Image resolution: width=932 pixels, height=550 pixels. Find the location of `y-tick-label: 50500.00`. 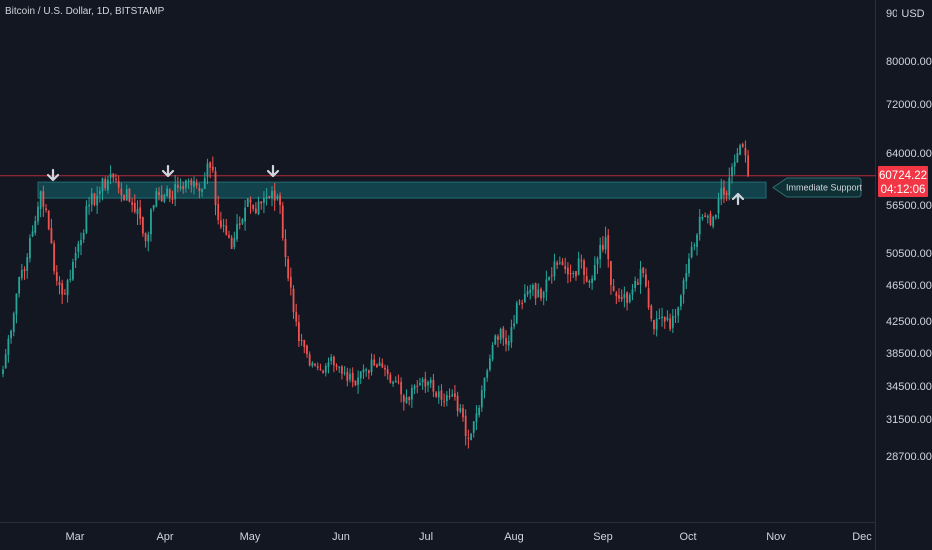

y-tick-label: 50500.00 is located at coordinates (909, 254).